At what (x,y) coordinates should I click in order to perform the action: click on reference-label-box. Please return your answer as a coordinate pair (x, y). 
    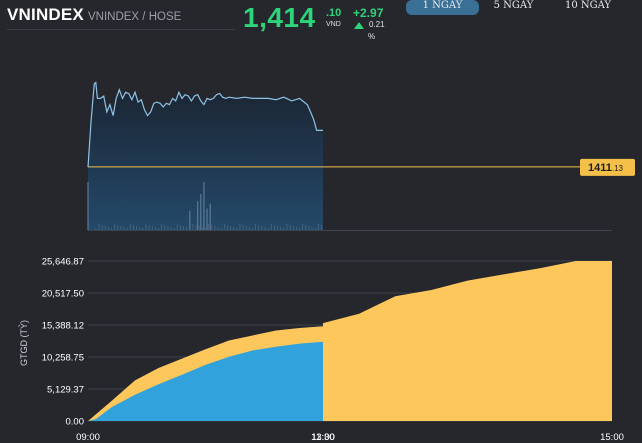
    Looking at the image, I should click on (607, 167).